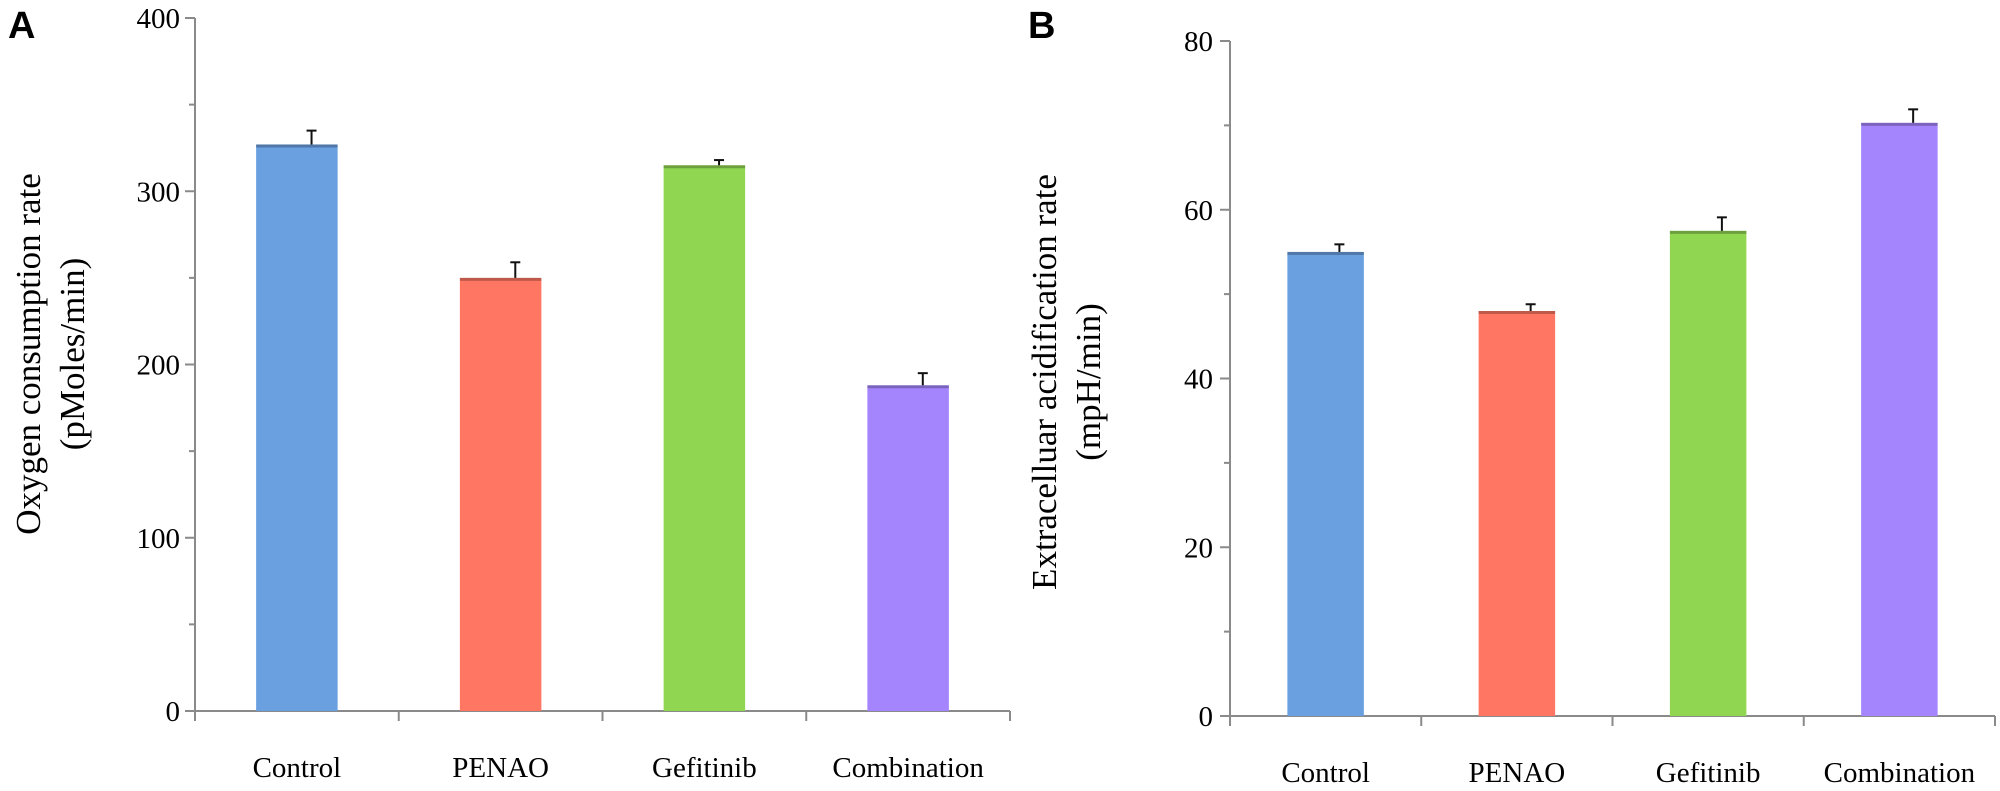 The height and width of the screenshot is (791, 2000). What do you see at coordinates (1088, 381) in the screenshot?
I see `y-axis-title-b-line2: (mpH/min)` at bounding box center [1088, 381].